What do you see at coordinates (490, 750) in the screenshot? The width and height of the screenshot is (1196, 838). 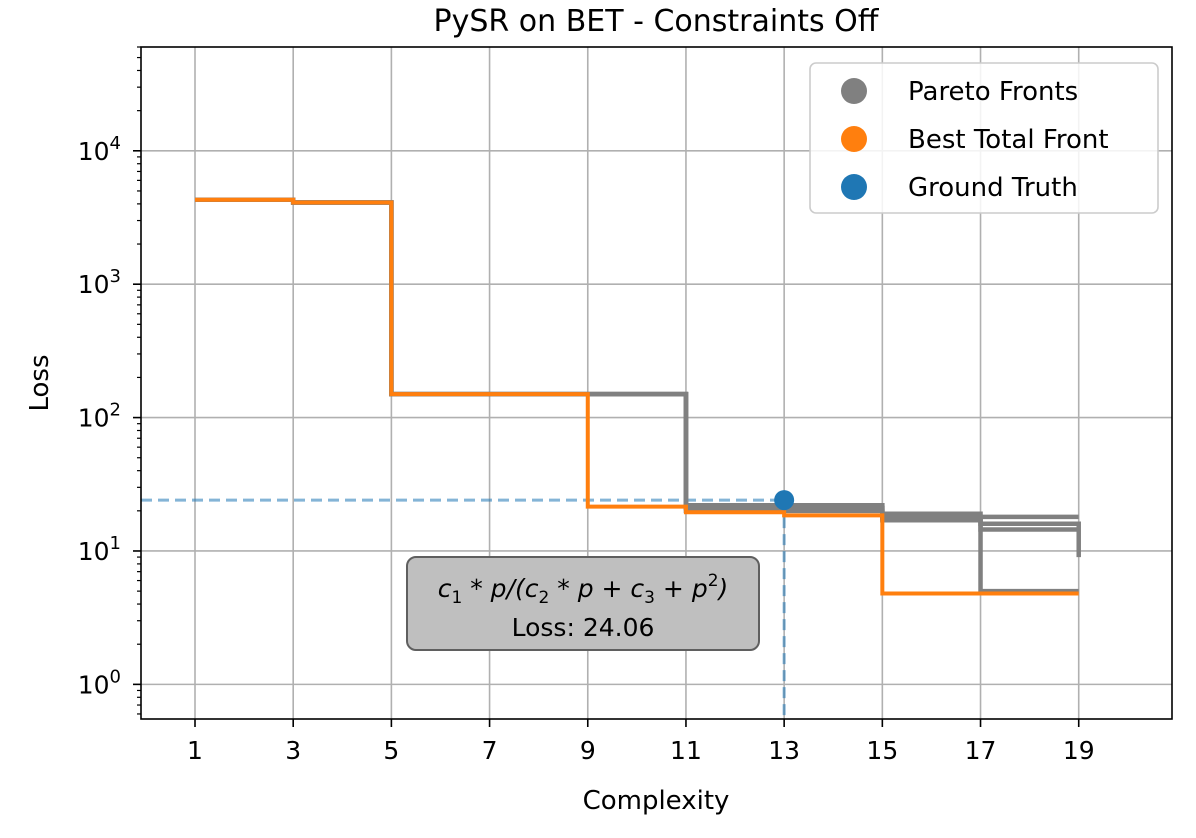 I see `x-tick-label: 7` at bounding box center [490, 750].